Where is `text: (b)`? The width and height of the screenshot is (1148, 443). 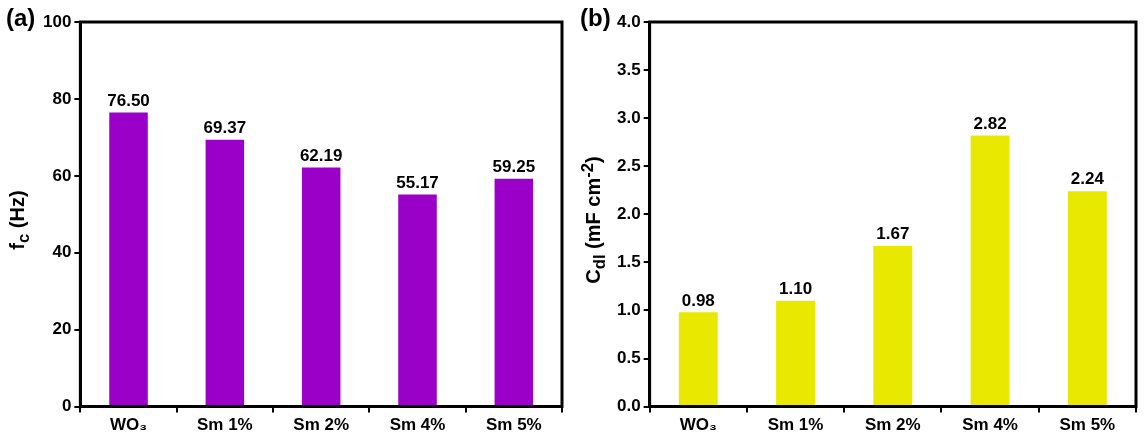
text: (b) is located at coordinates (595, 18).